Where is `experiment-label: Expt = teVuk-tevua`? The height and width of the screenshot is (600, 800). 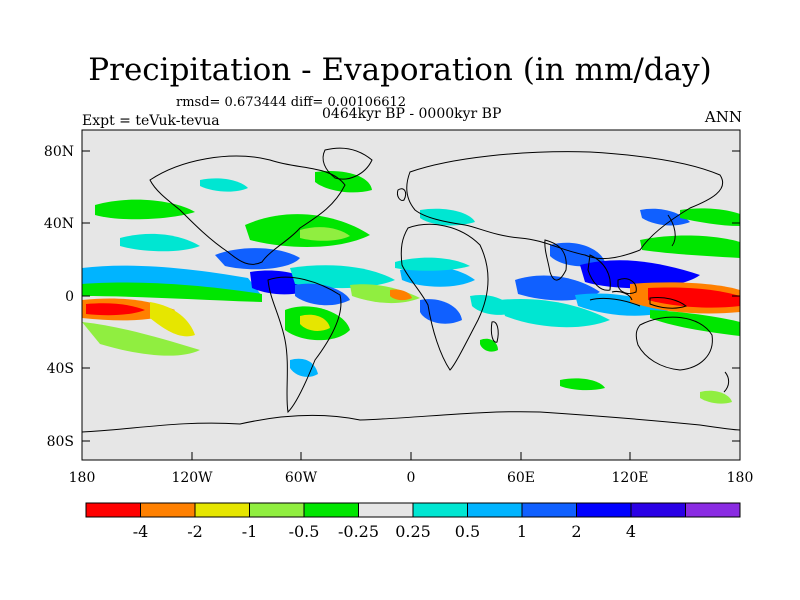 experiment-label: Expt = teVuk-tevua is located at coordinates (151, 121).